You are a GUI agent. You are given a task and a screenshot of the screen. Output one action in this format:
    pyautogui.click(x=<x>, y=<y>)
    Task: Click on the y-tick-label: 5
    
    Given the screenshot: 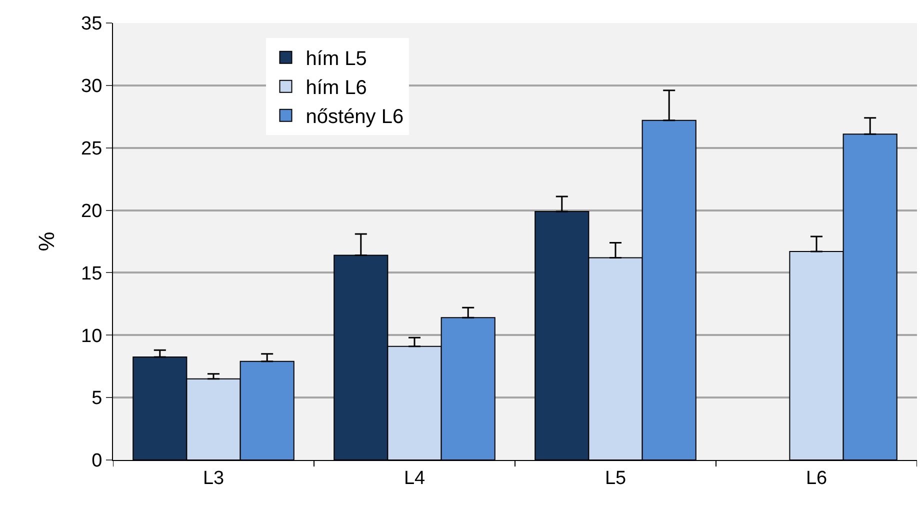 What is the action you would take?
    pyautogui.click(x=97, y=399)
    